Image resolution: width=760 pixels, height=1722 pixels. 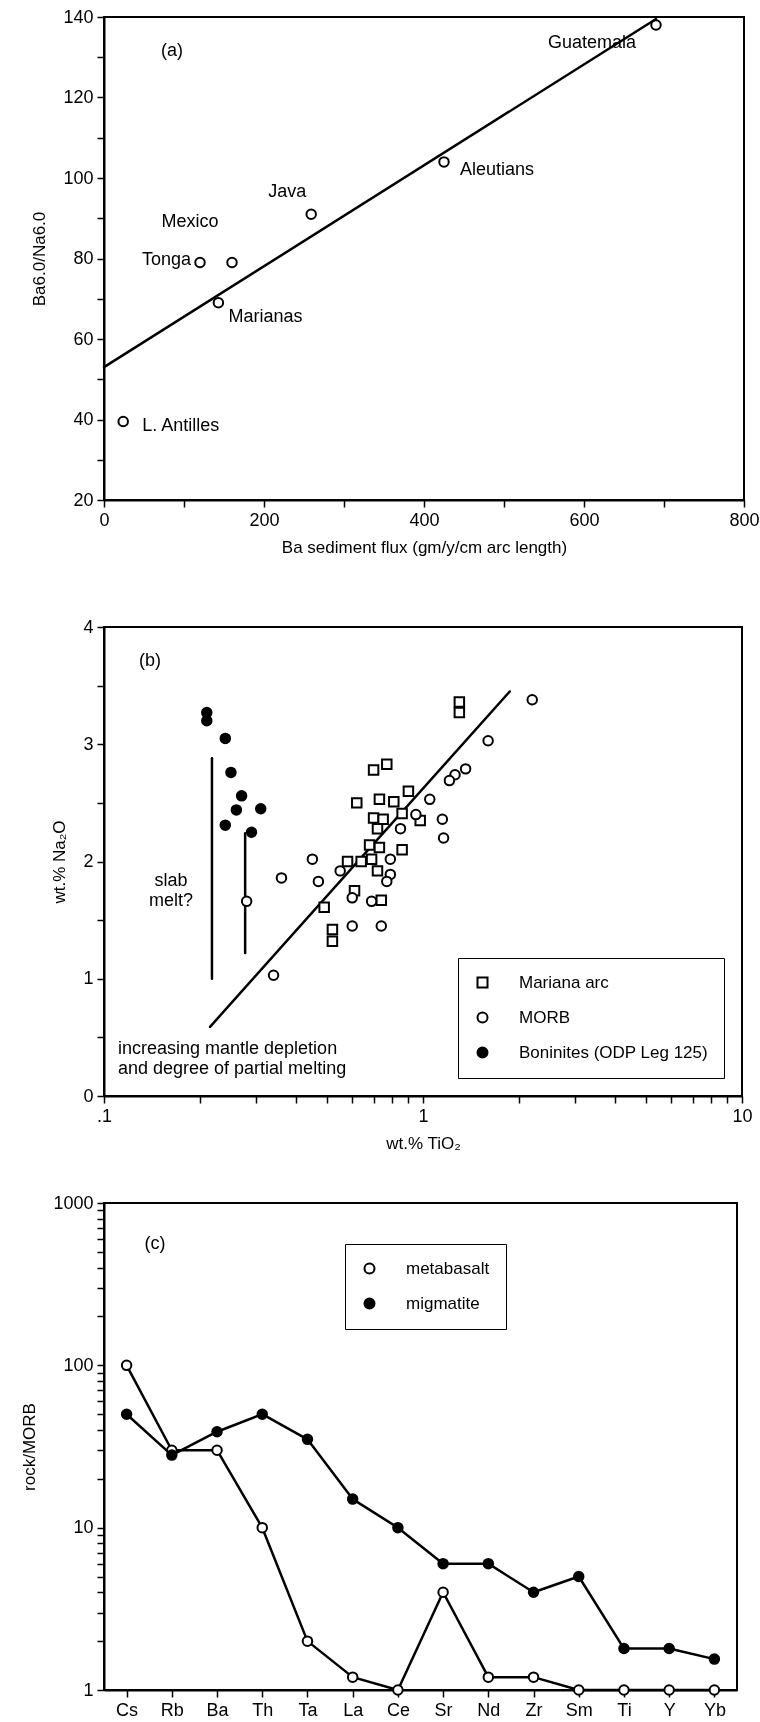 I want to click on y-tick-label: 4, so click(x=88, y=626).